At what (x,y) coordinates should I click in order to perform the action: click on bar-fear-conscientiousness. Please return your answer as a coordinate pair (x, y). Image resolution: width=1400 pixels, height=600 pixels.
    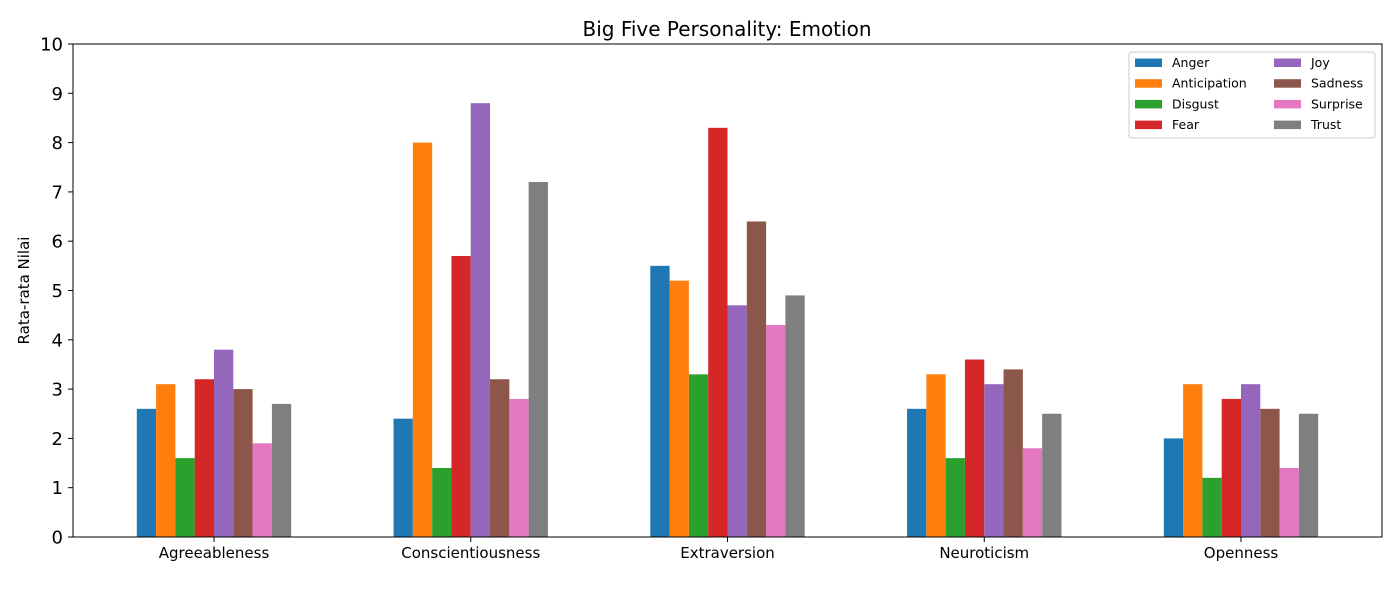
    Looking at the image, I should click on (461, 396).